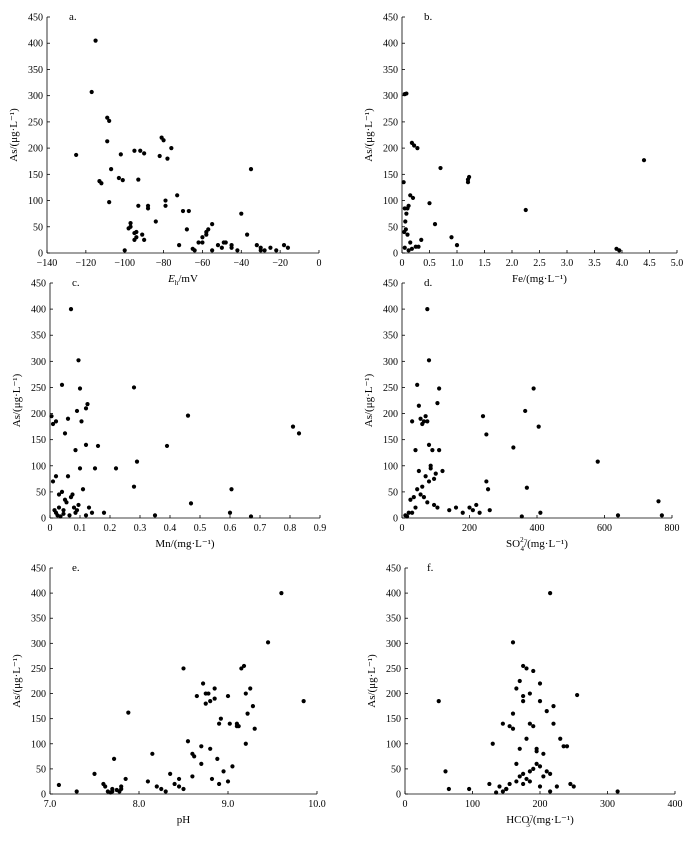 The image size is (691, 841). I want to click on x-axis-title-main: SO, so click(513, 544).